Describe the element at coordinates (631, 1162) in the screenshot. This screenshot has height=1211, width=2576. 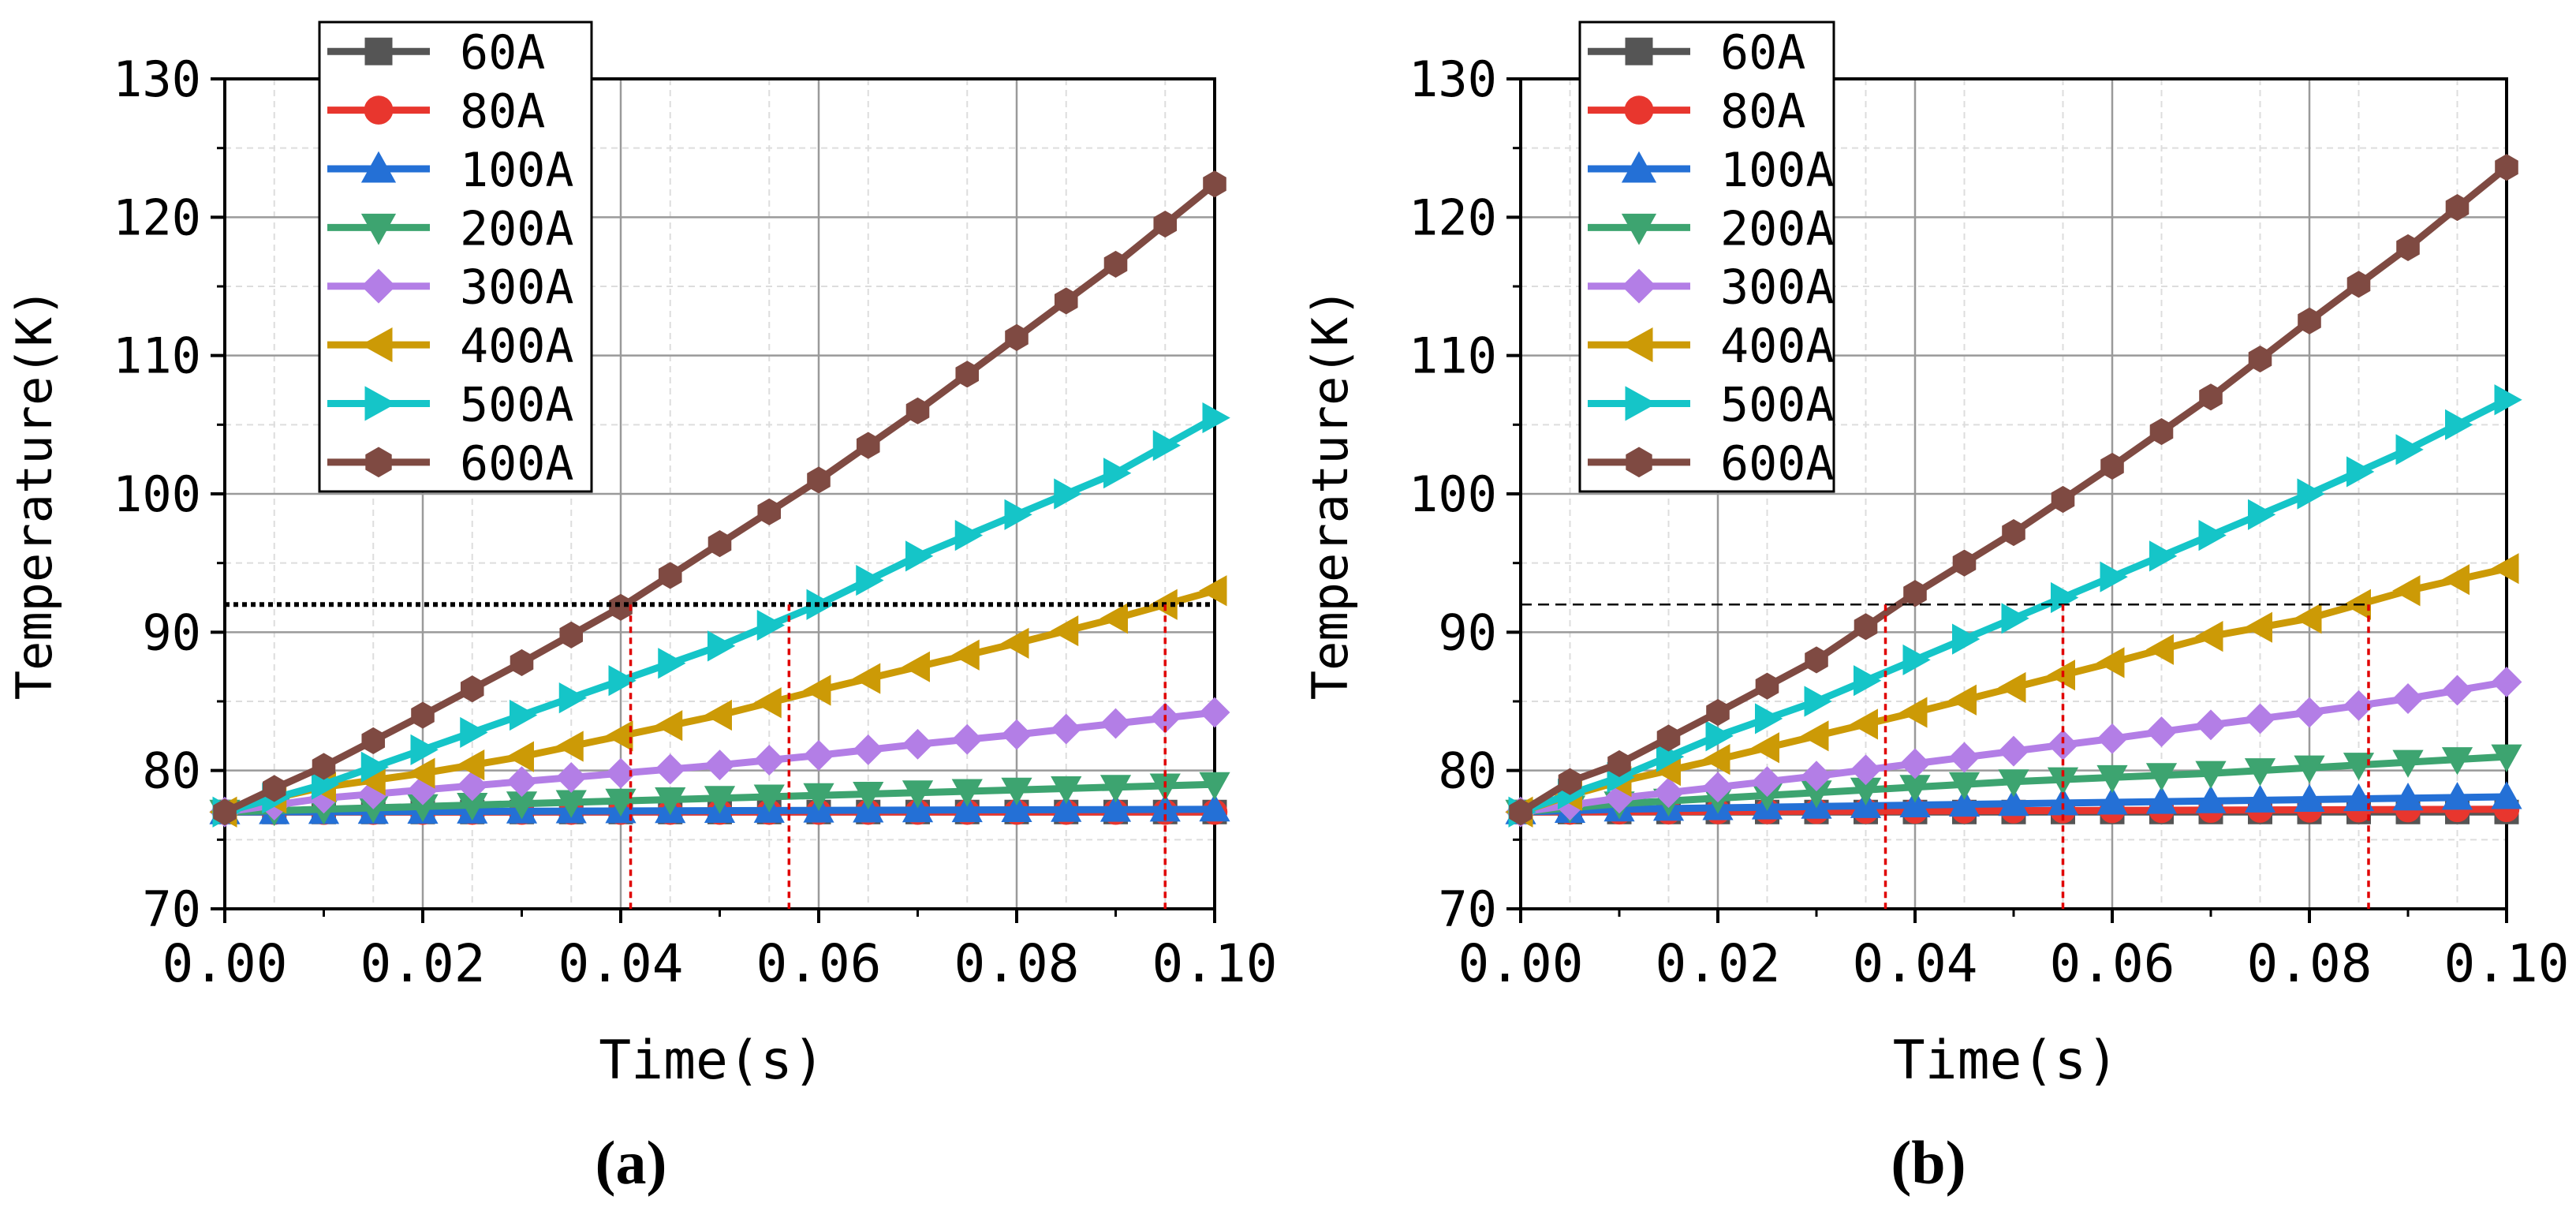
I see `panel-label: (a)` at that location.